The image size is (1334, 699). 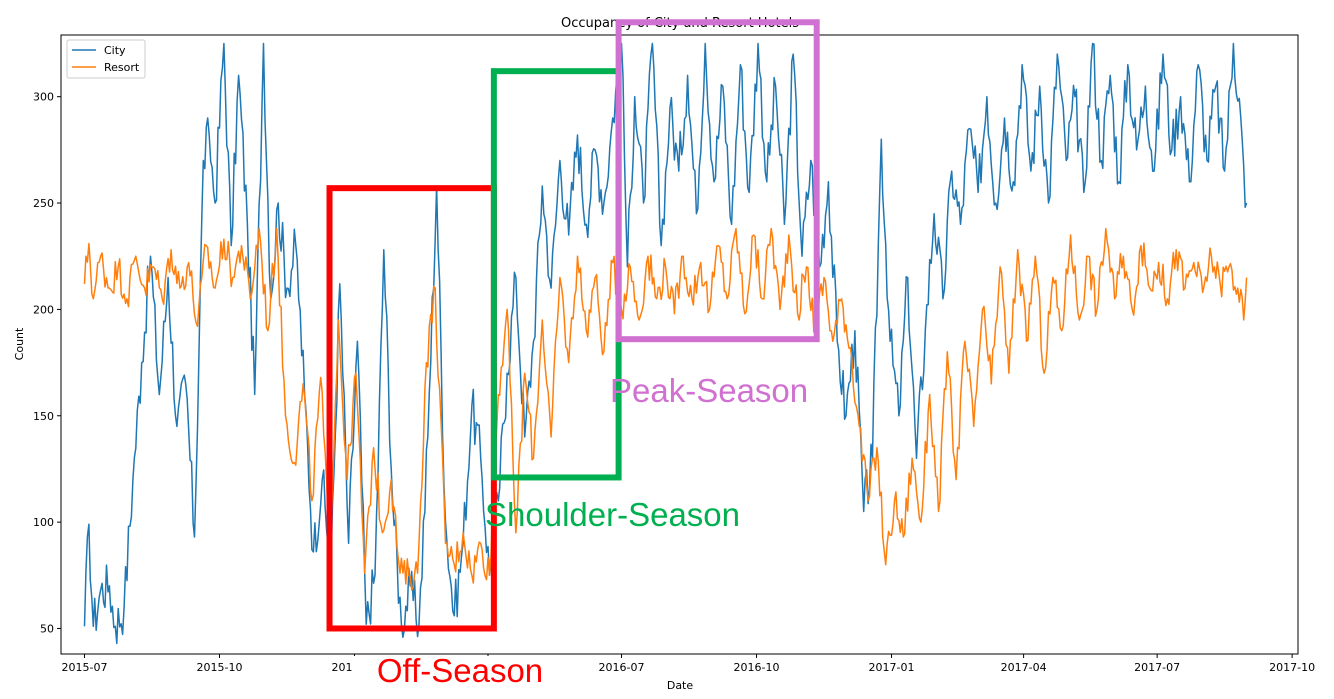 I want to click on x-tick-label: 2016-07, so click(x=622, y=667).